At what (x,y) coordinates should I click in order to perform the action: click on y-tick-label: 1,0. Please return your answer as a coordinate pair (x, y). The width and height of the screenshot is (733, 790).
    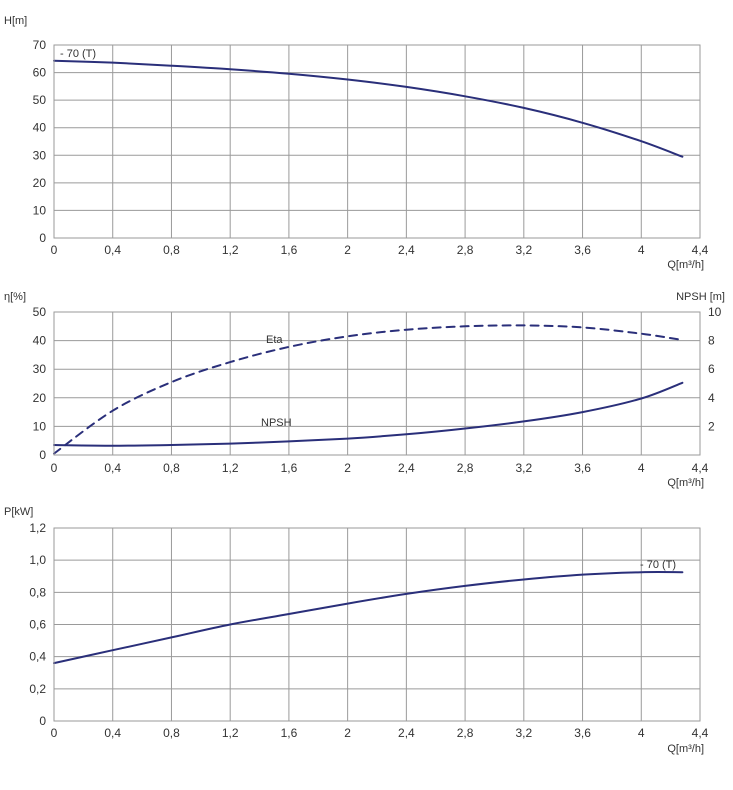
    Looking at the image, I should click on (37, 560).